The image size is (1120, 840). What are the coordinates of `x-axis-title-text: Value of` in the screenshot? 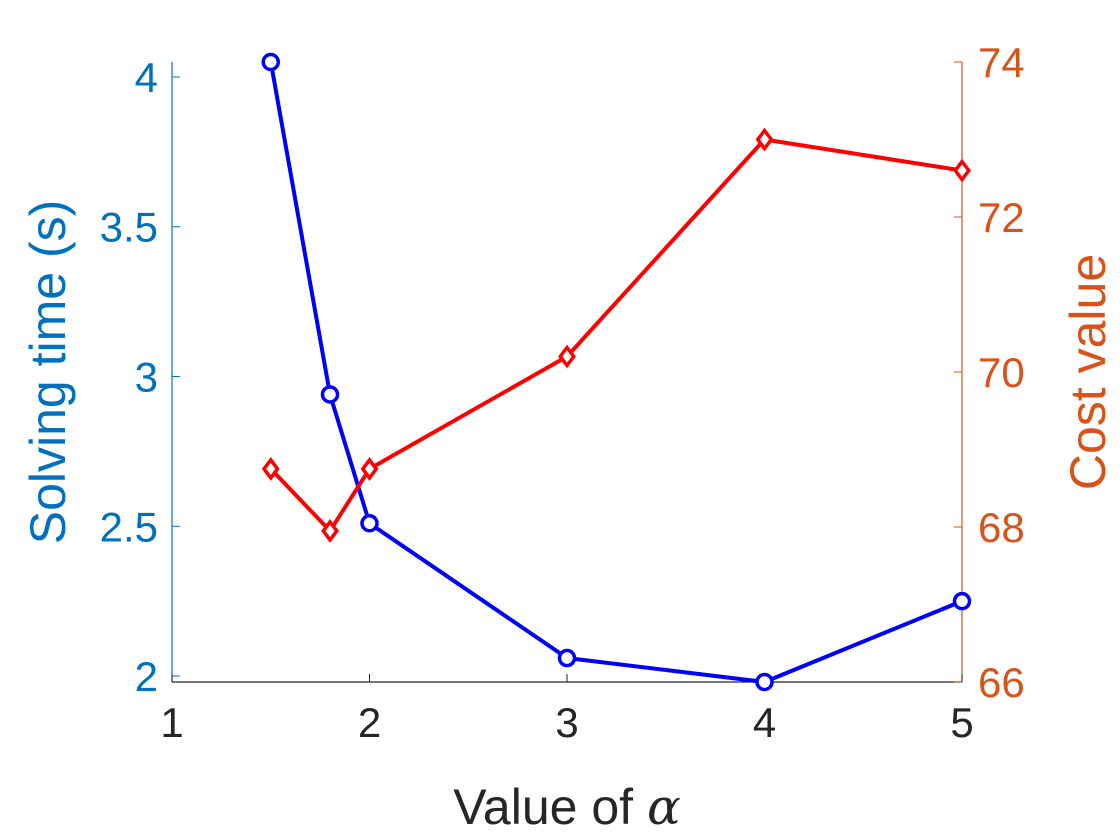 It's located at (550, 807).